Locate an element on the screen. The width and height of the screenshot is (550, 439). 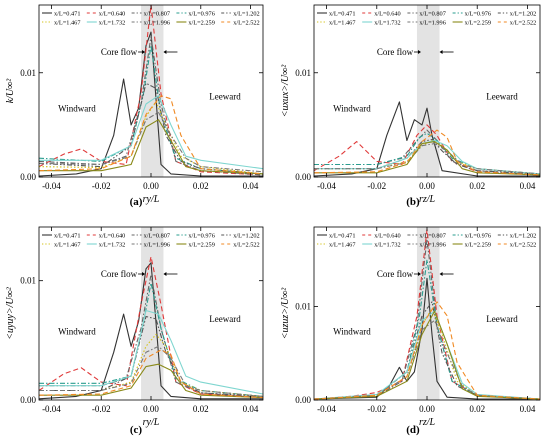
y-axis-label: <uyuy>/U∞² is located at coordinates (10, 313).